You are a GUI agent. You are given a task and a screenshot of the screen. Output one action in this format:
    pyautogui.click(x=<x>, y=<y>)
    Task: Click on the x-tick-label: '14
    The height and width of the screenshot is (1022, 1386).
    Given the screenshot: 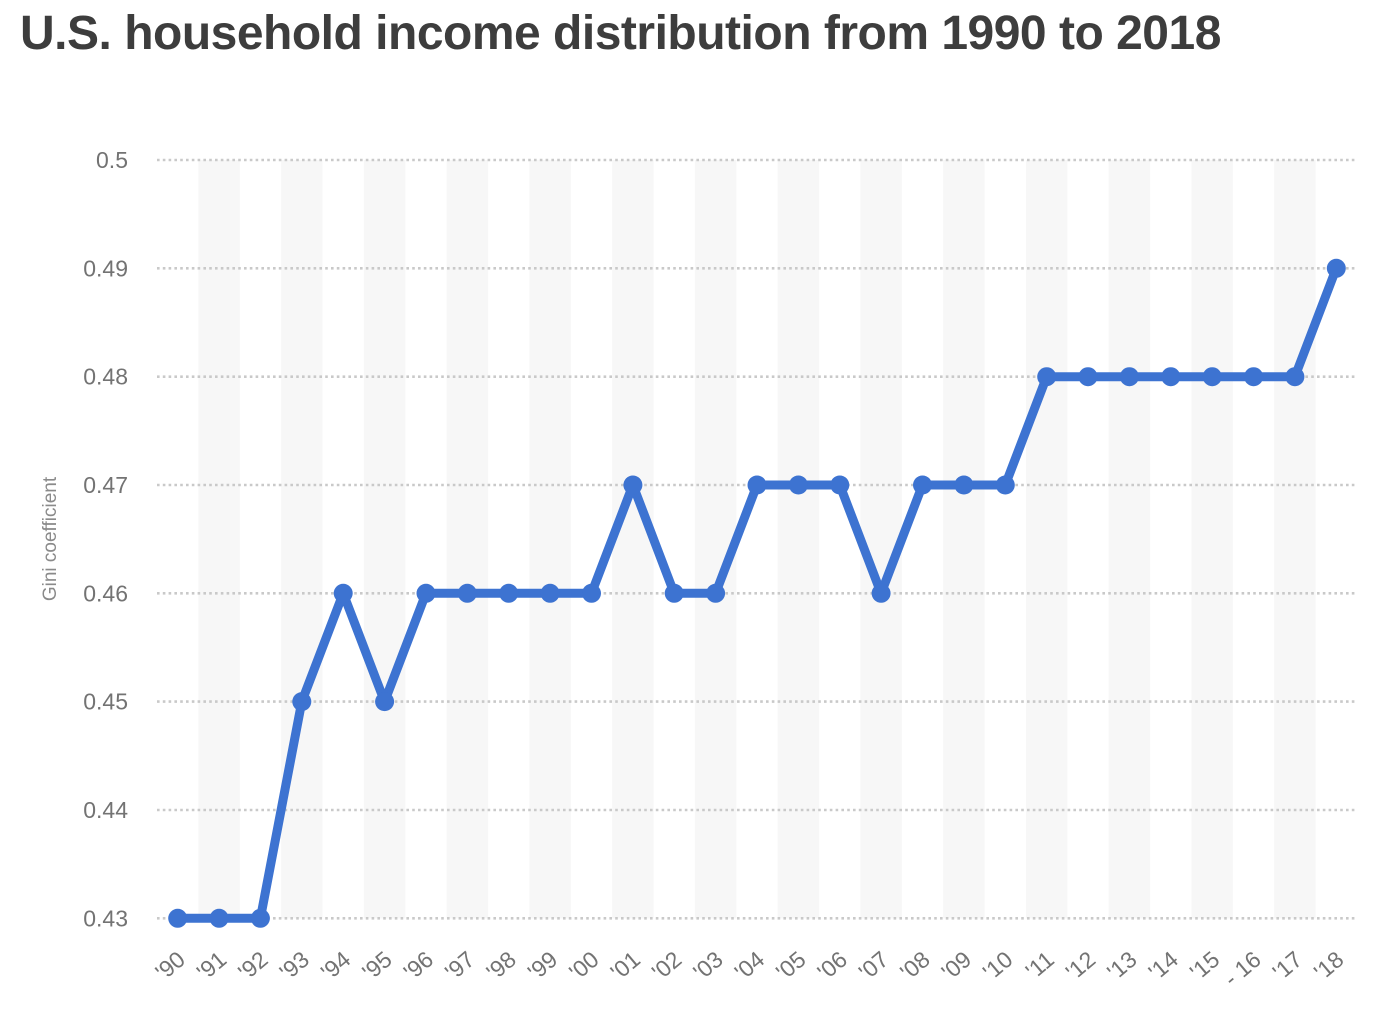 What is the action you would take?
    pyautogui.click(x=1163, y=965)
    